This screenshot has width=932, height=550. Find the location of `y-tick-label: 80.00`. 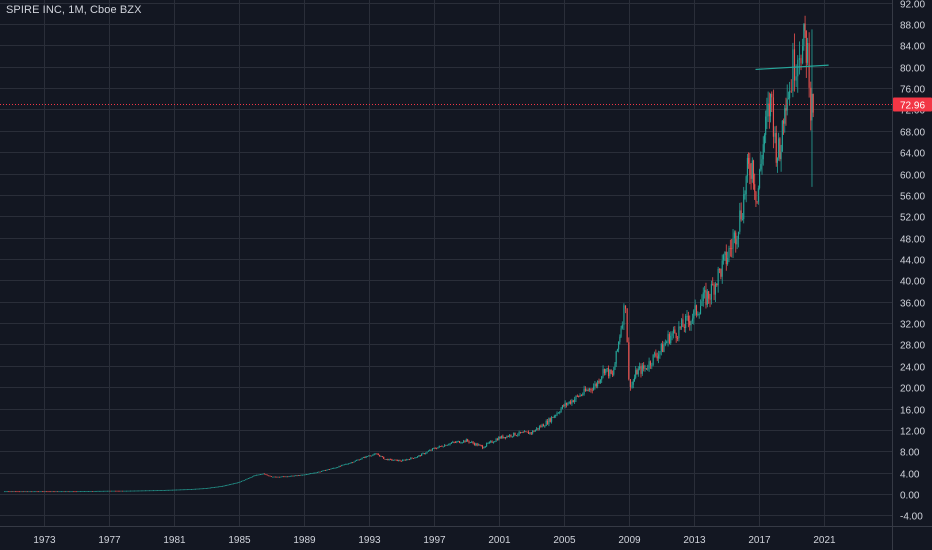

y-tick-label: 80.00 is located at coordinates (912, 69).